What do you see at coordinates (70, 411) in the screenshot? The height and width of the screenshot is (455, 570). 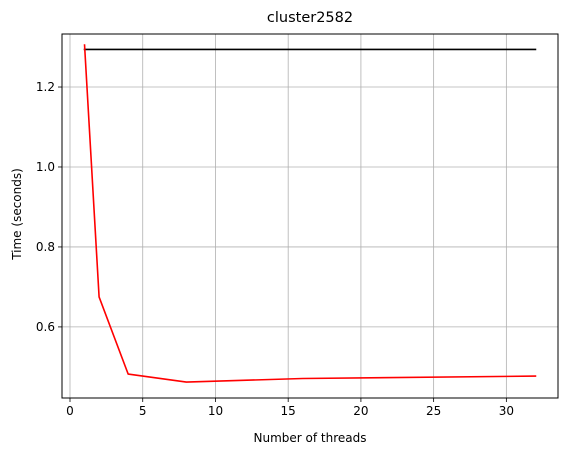 I see `x-tick-label: 0` at bounding box center [70, 411].